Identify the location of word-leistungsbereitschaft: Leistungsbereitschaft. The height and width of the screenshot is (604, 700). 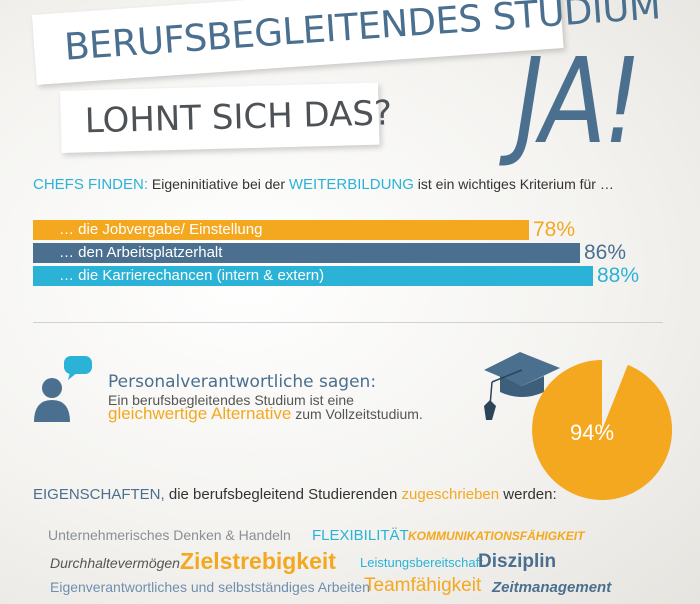
(421, 562).